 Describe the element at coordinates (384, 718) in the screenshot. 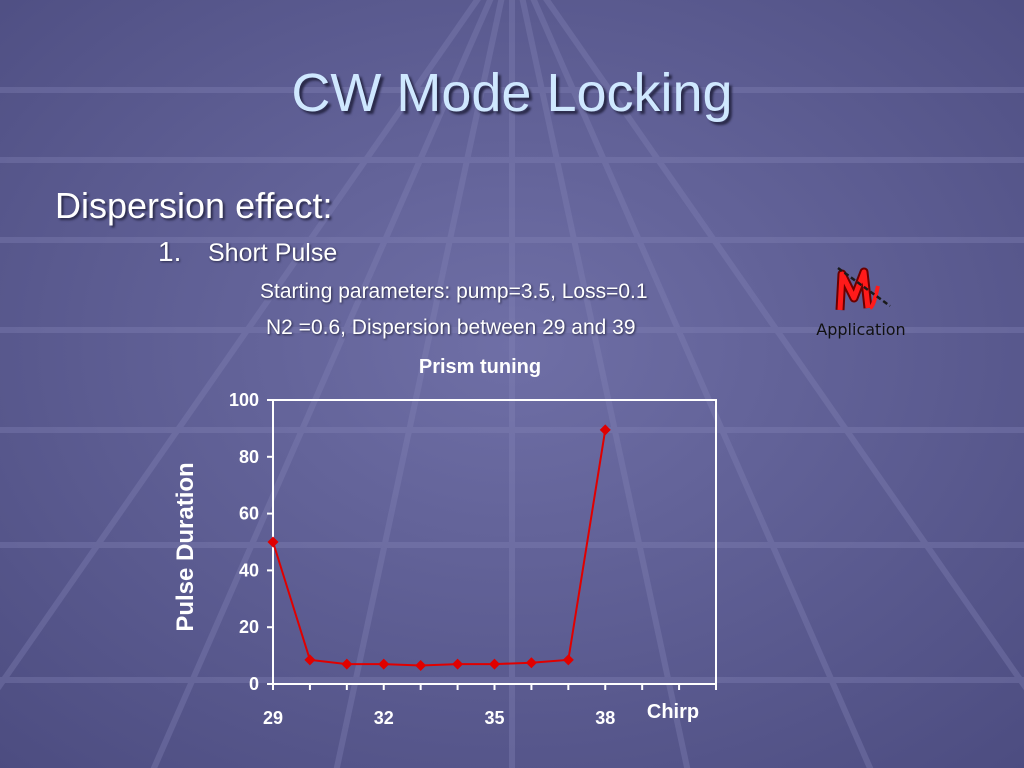

I see `x-tick-label: 32` at that location.